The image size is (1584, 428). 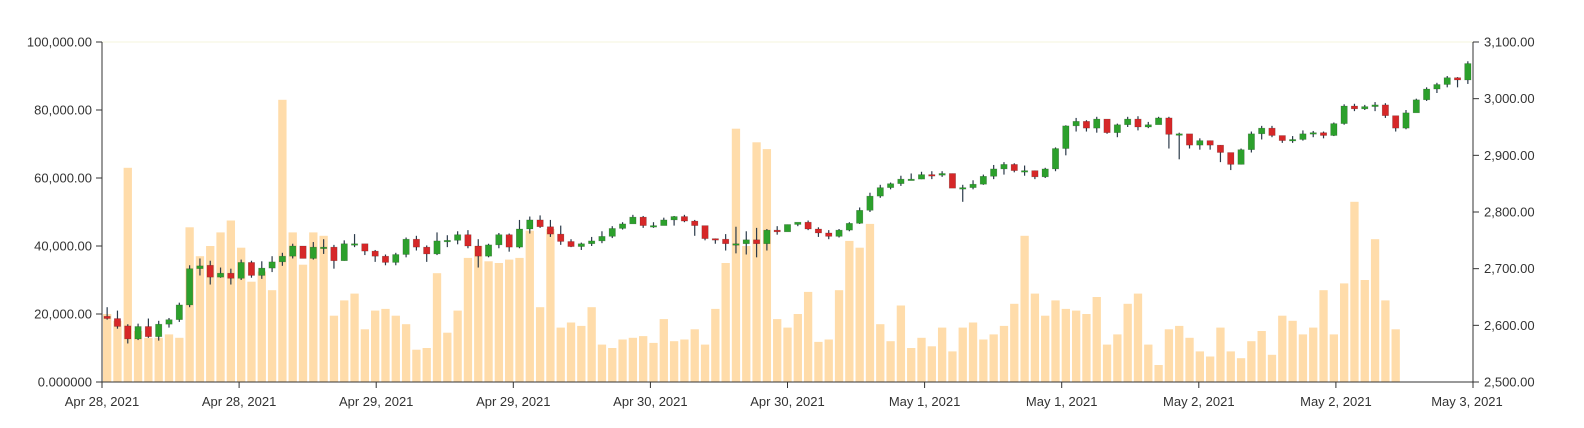 What do you see at coordinates (376, 401) in the screenshot?
I see `x-axis-tick-label: Apr 29, 2021` at bounding box center [376, 401].